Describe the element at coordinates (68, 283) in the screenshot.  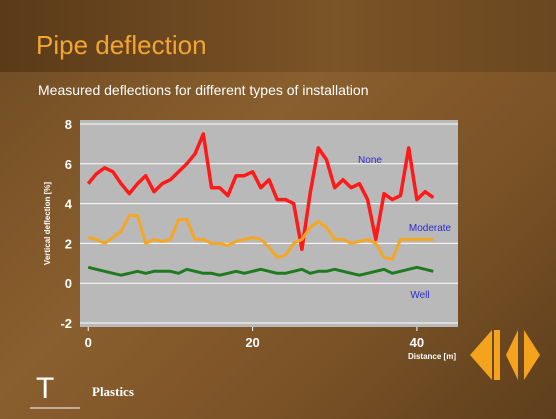
I see `y-tick-label: 0` at that location.